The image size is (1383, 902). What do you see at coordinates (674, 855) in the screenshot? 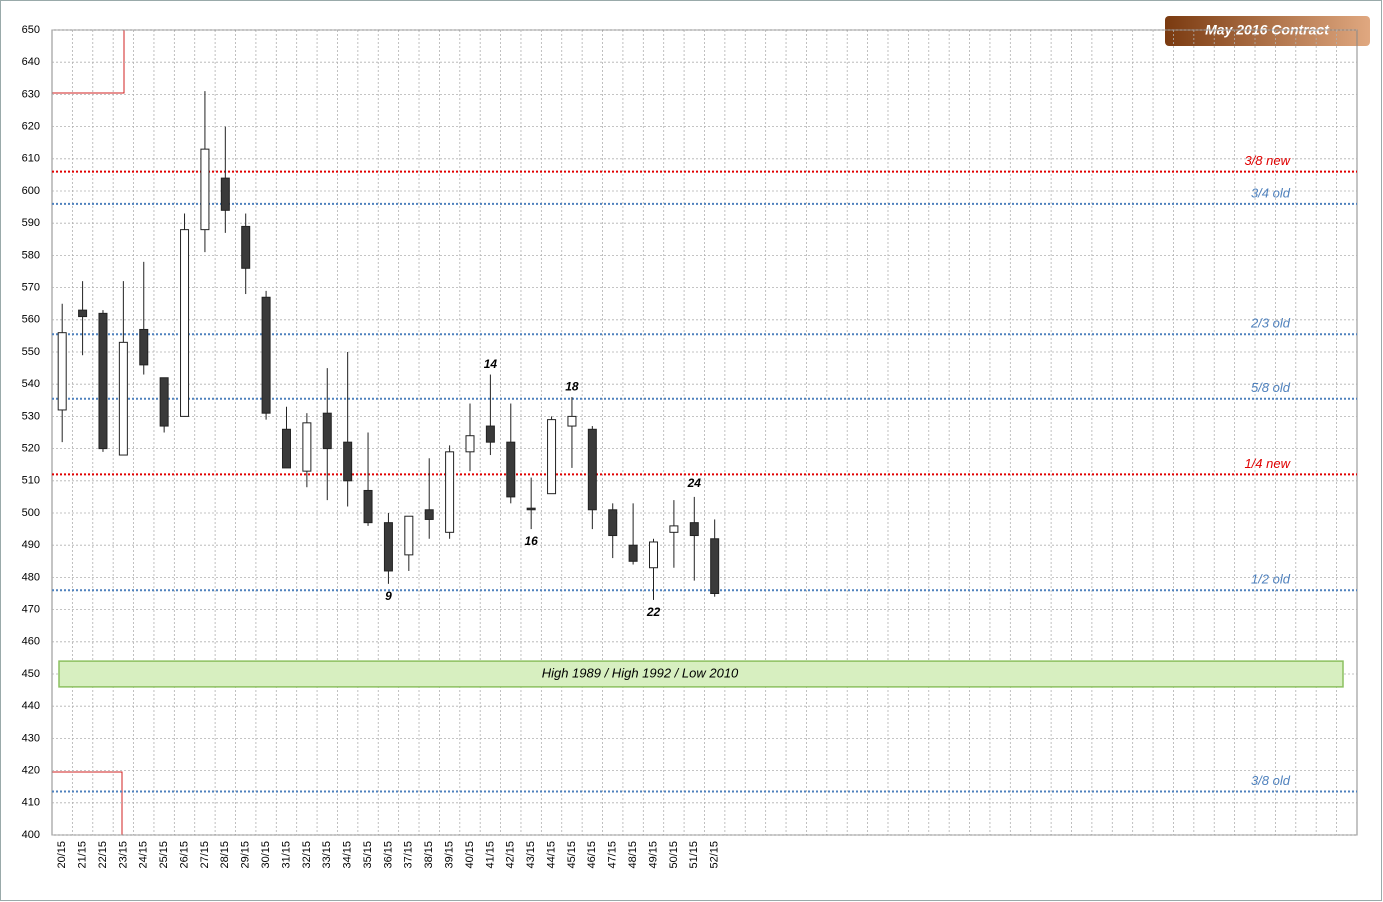
I see `x-tick-label: 50/15` at bounding box center [674, 855].